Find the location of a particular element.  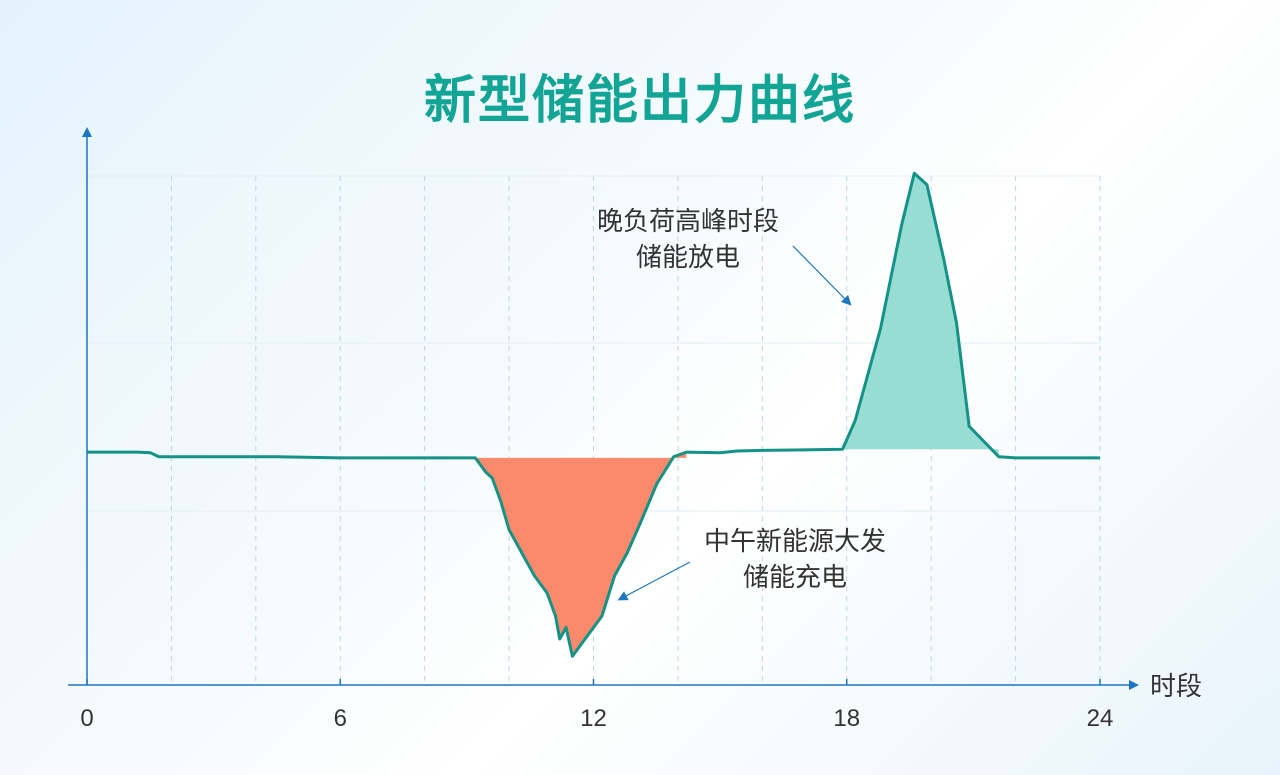

x-axis-label: 时段 is located at coordinates (1176, 687).